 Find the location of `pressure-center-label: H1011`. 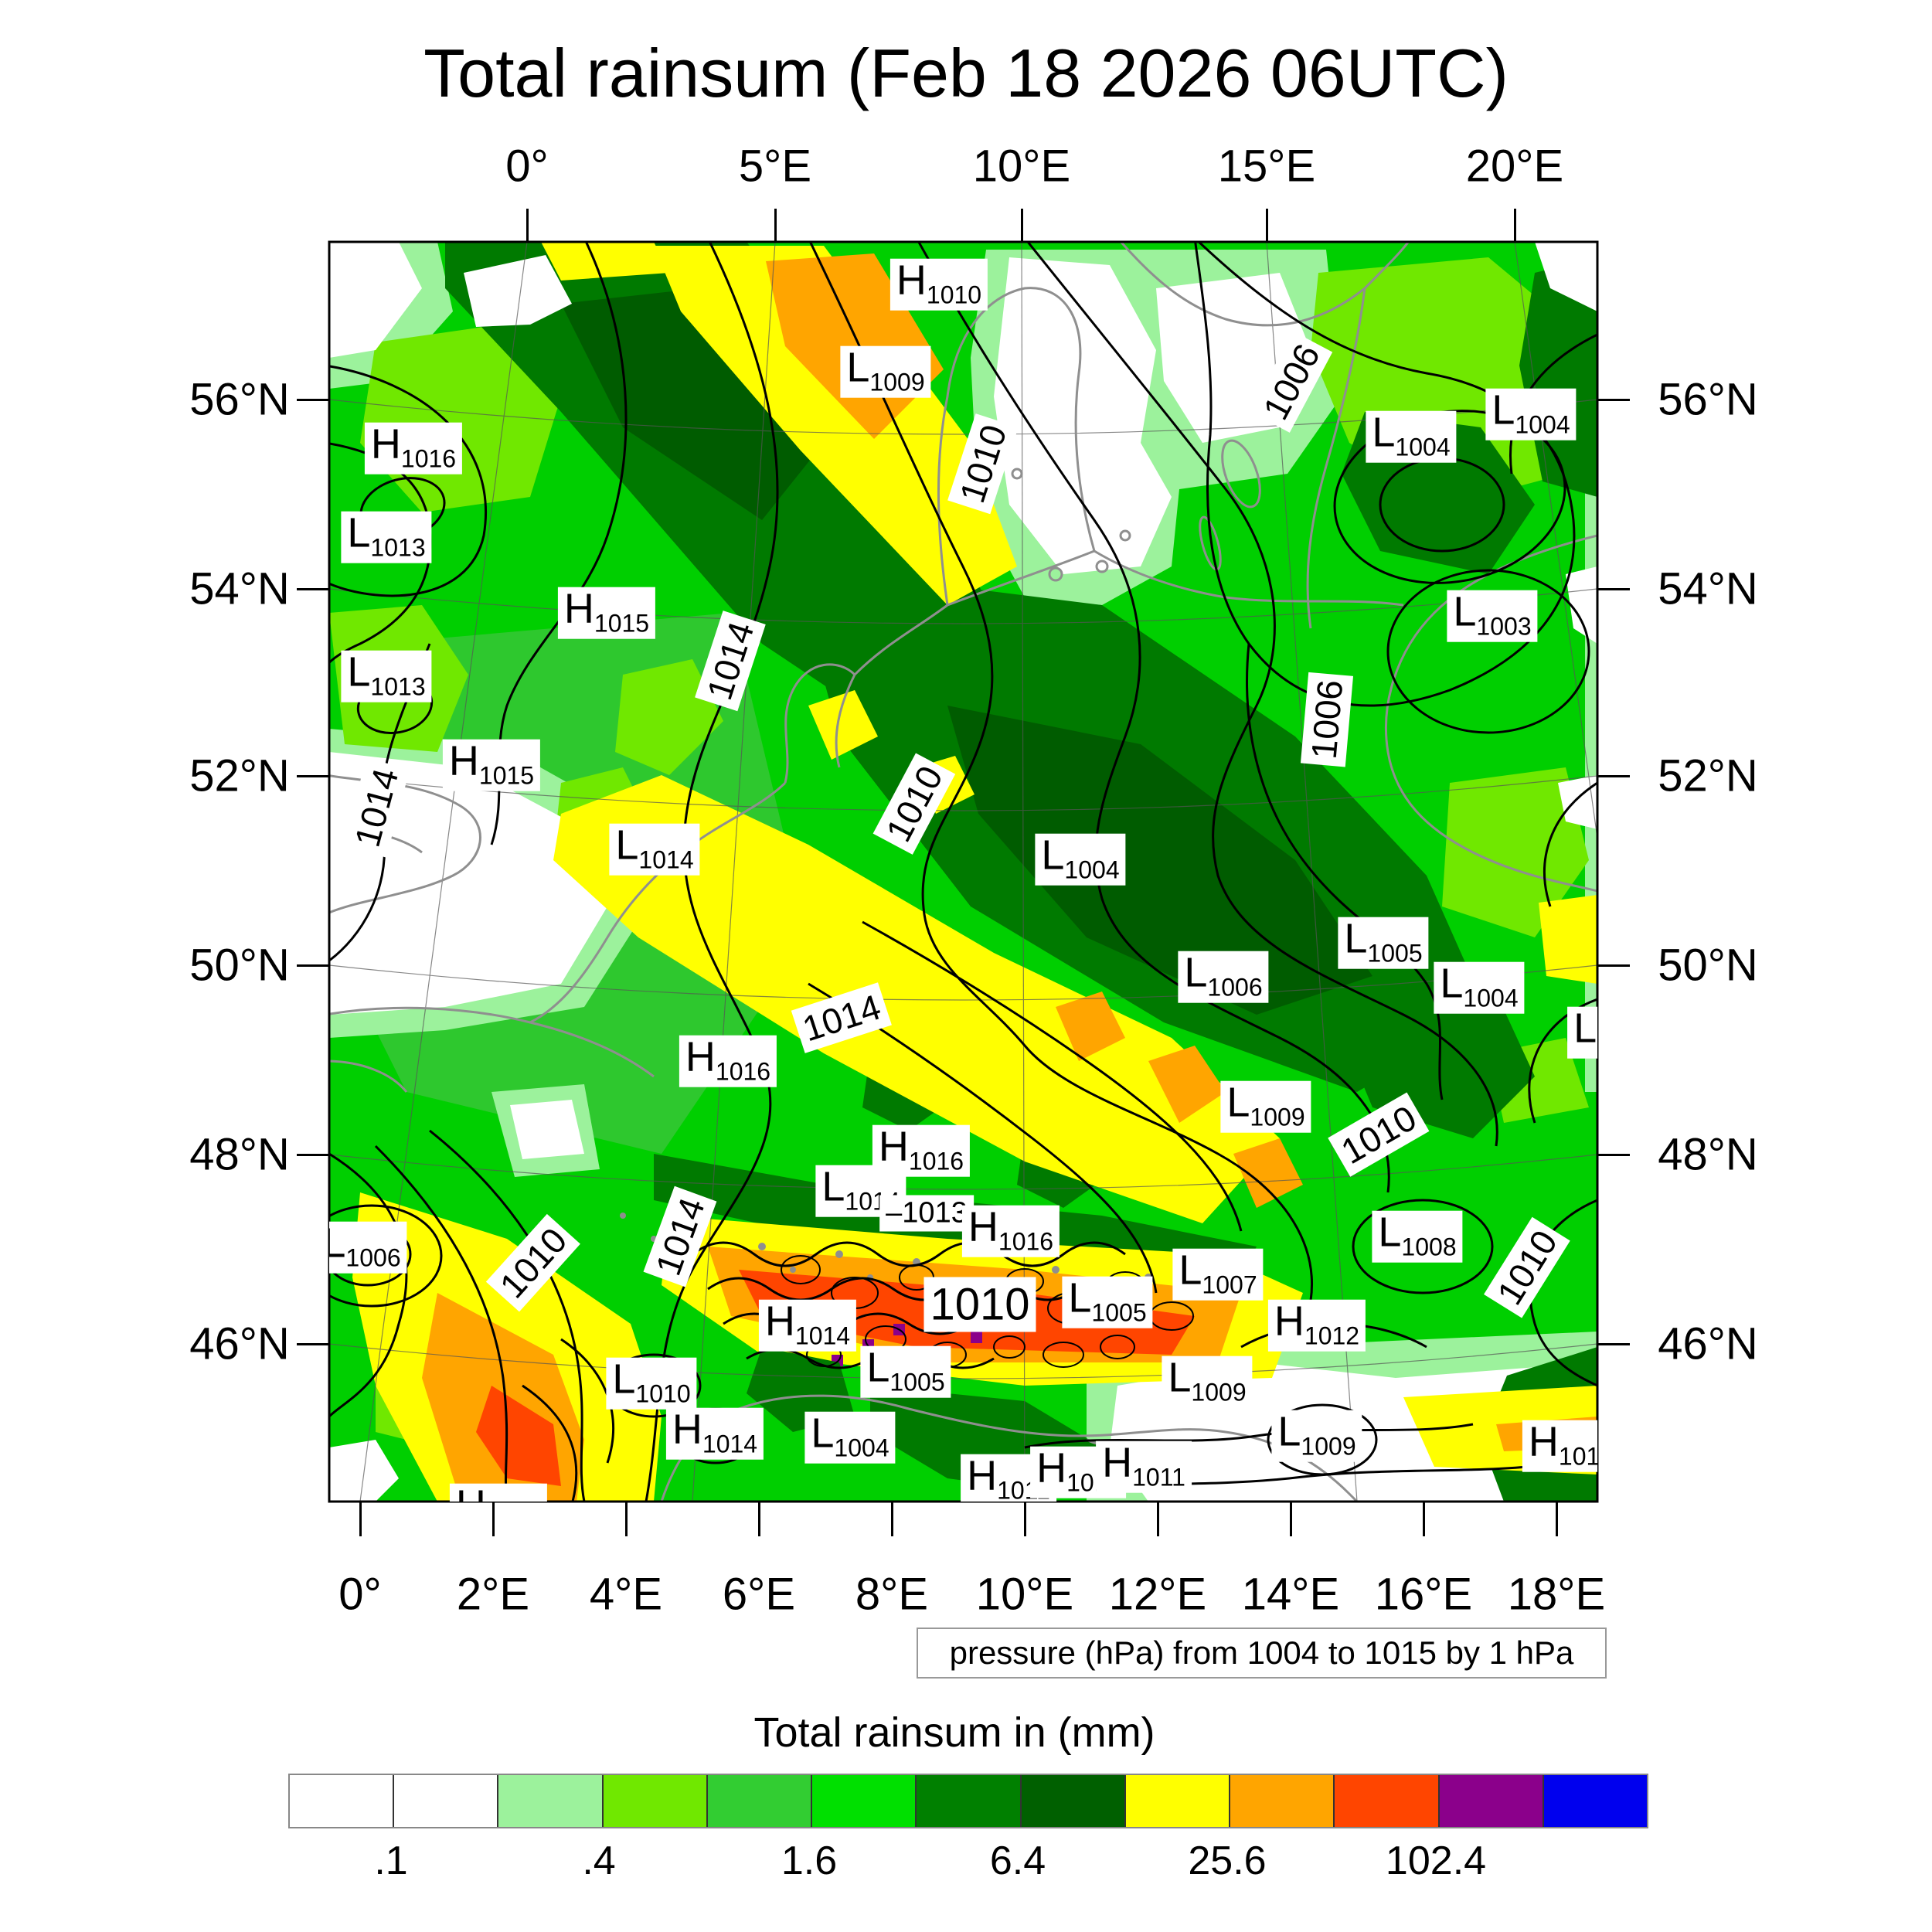

pressure-center-label: H1011 is located at coordinates (1144, 1467).